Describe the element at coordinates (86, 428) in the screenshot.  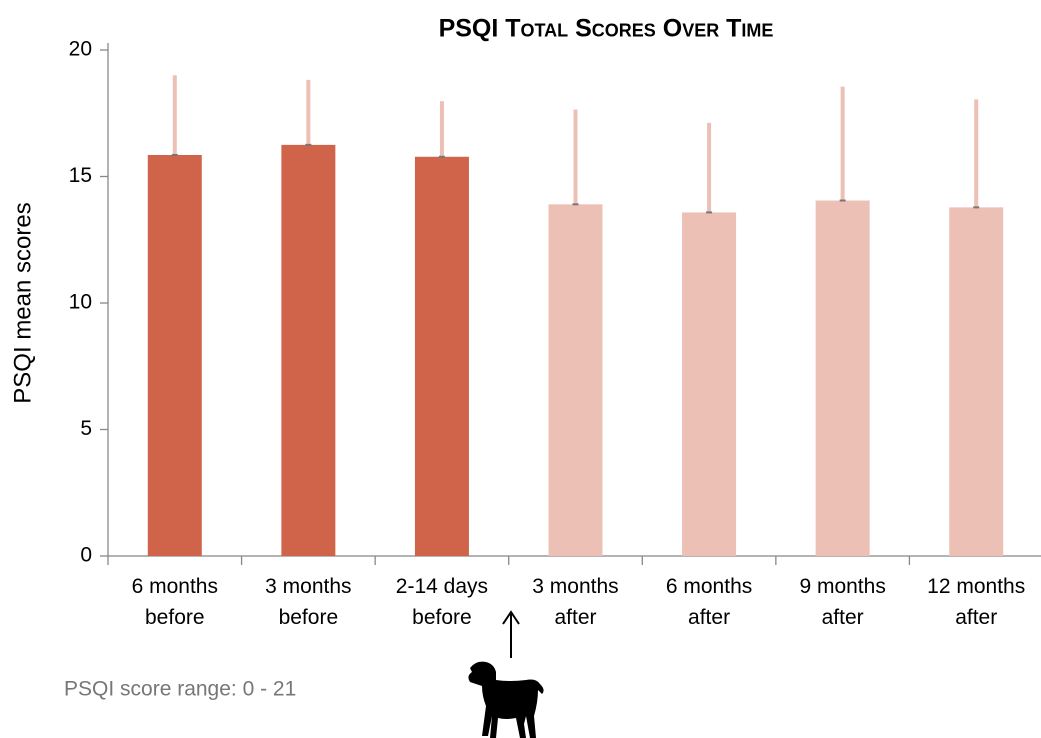
I see `y-tick-label: 5` at that location.